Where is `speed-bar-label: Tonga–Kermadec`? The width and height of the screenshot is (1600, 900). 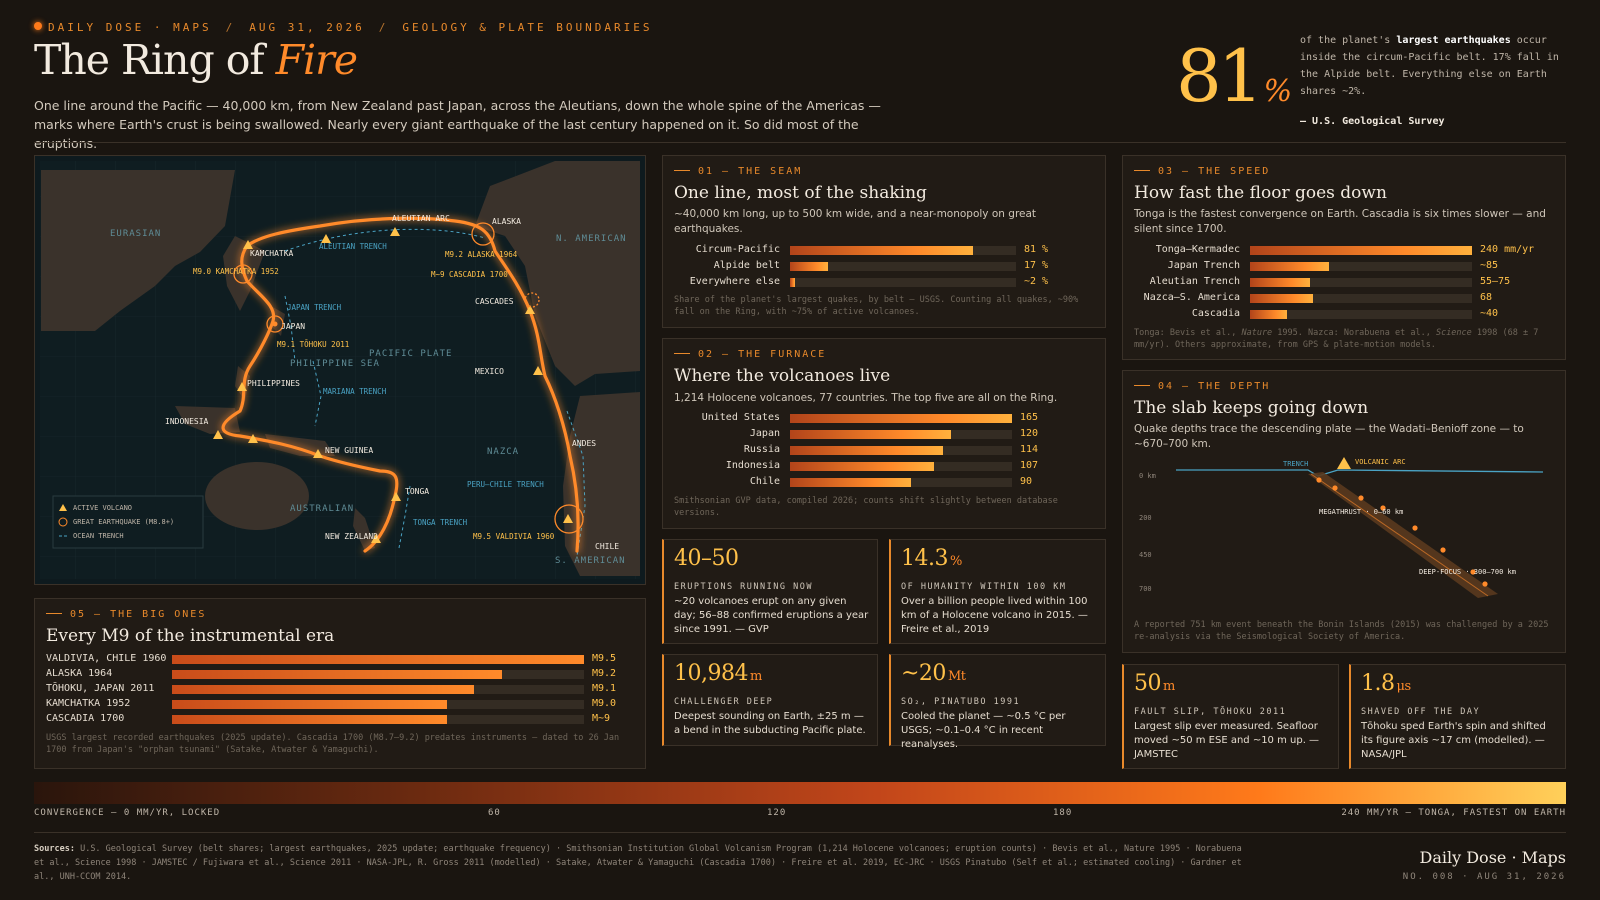
speed-bar-label: Tonga–Kermadec is located at coordinates (1197, 249).